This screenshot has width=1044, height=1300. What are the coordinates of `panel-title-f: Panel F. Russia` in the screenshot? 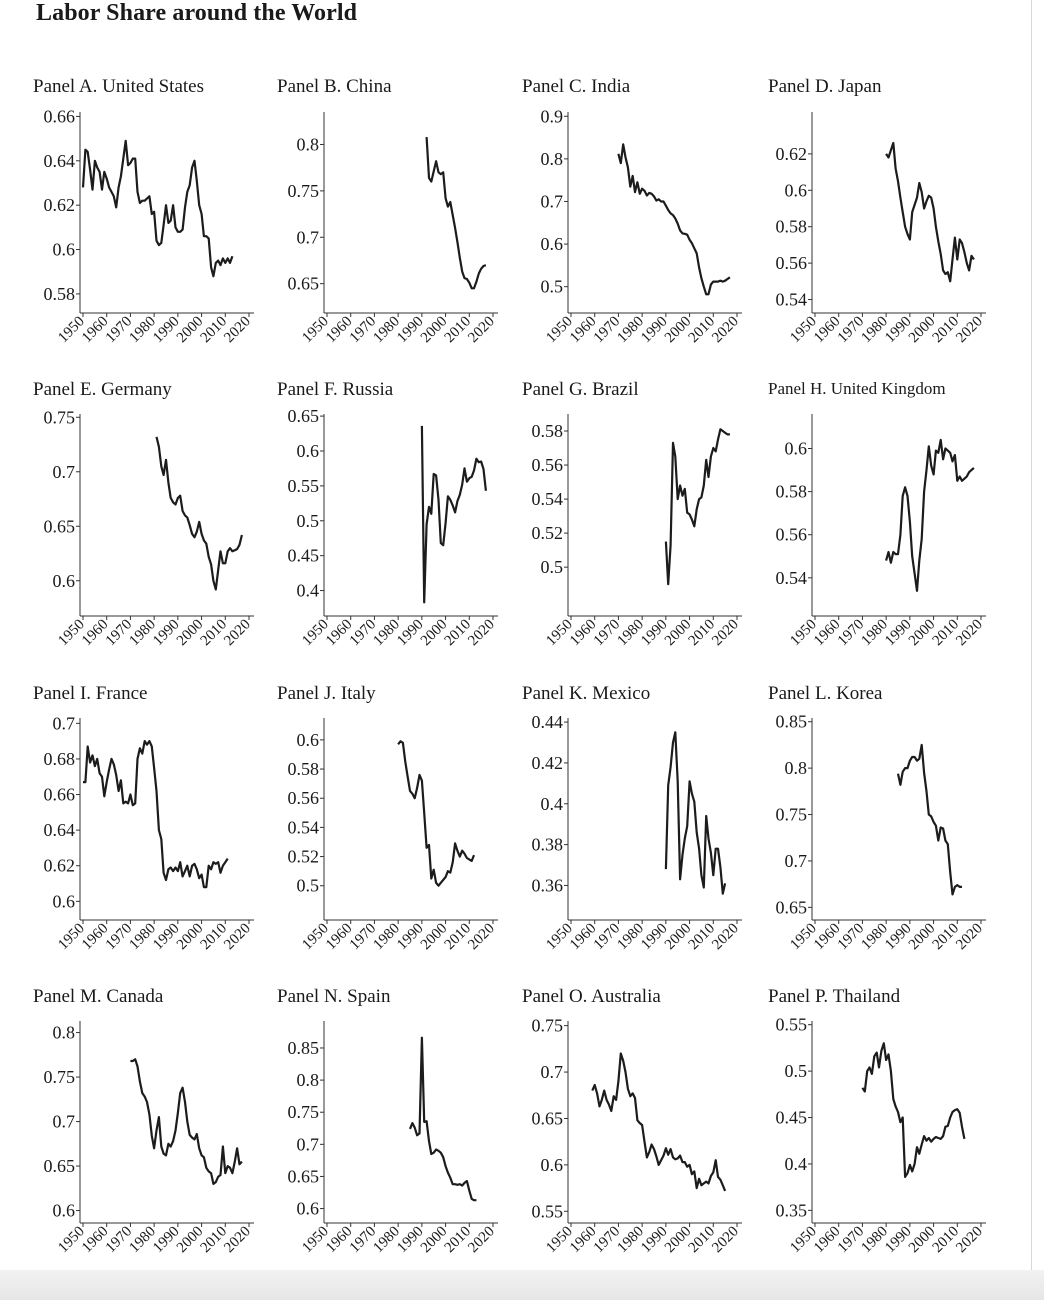 It's located at (335, 389).